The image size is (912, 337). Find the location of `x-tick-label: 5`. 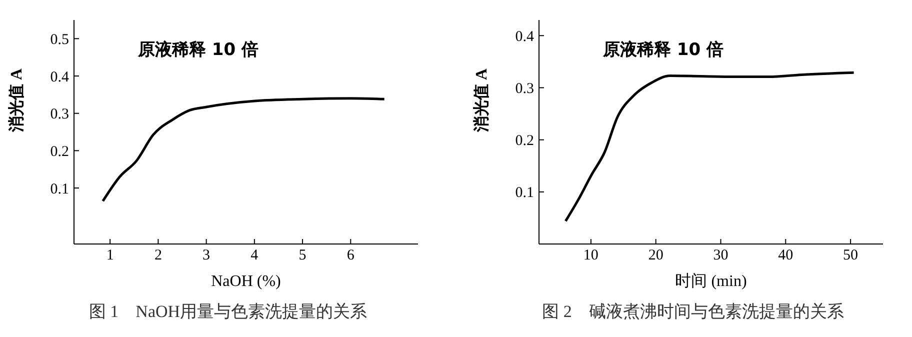

x-tick-label: 5 is located at coordinates (302, 256).